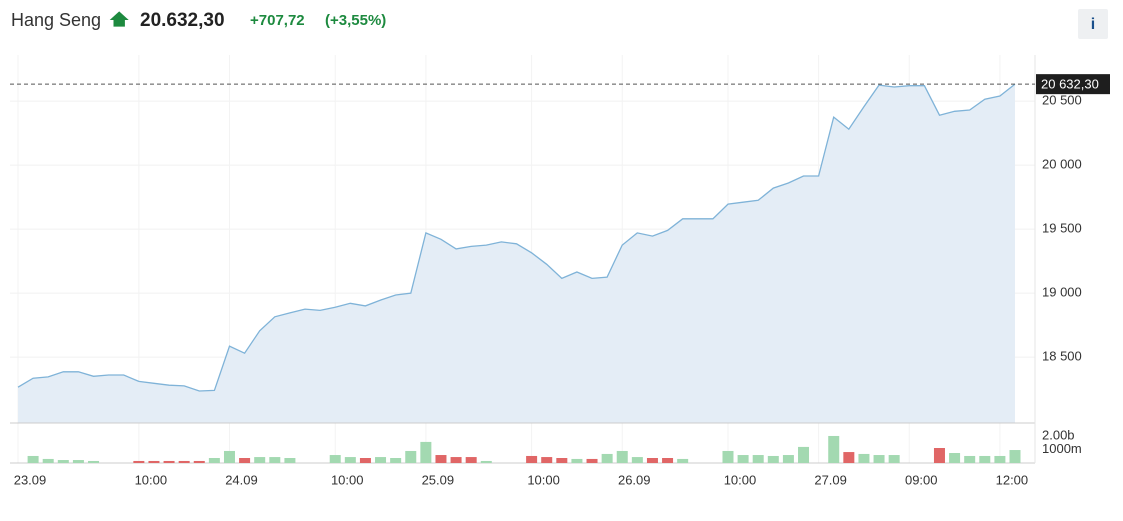 This screenshot has height=521, width=1123. Describe the element at coordinates (634, 479) in the screenshot. I see `x-tick-label: 26.09` at that location.